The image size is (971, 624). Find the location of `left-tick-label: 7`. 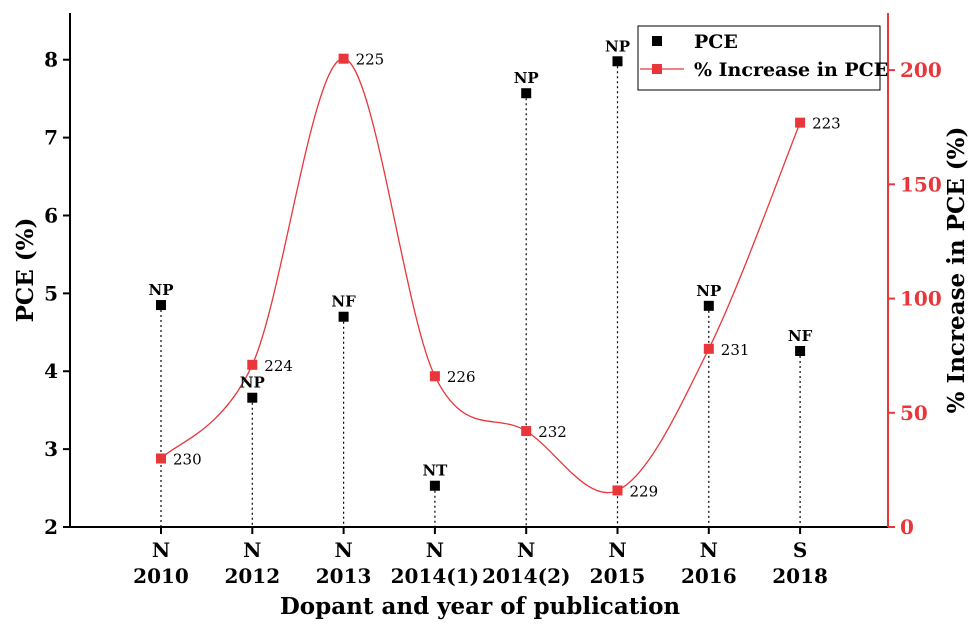

left-tick-label: 7 is located at coordinates (51, 138).